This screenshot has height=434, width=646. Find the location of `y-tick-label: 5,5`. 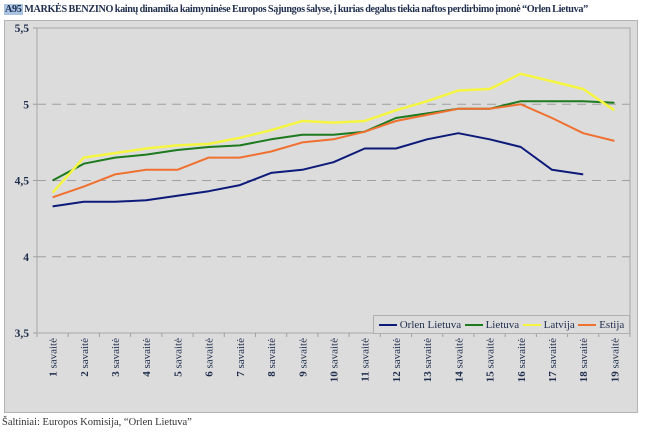

y-tick-label: 5,5 is located at coordinates (22, 29).